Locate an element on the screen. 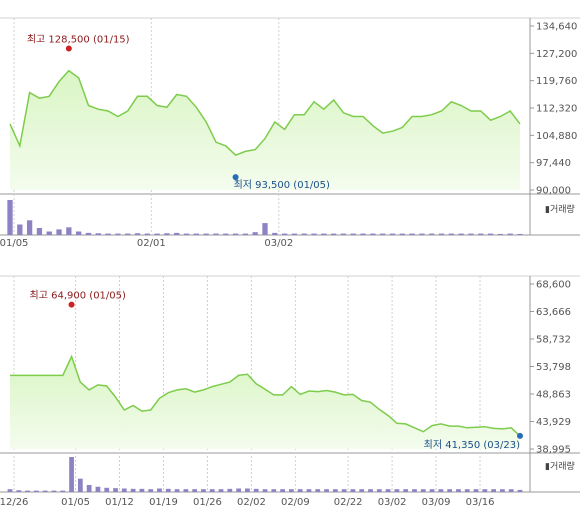  x-axis-ticks: 01/05 02/01 03/02 is located at coordinates (146, 243).